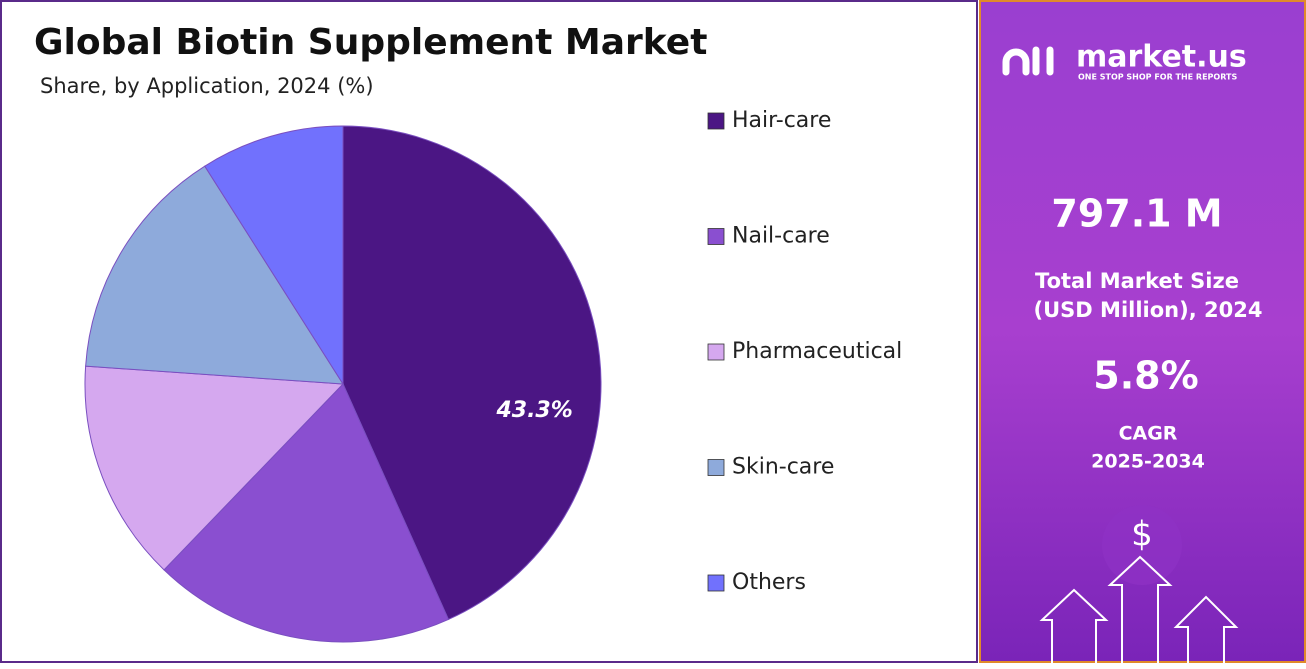  What do you see at coordinates (769, 582) in the screenshot?
I see `legend-label: Others` at bounding box center [769, 582].